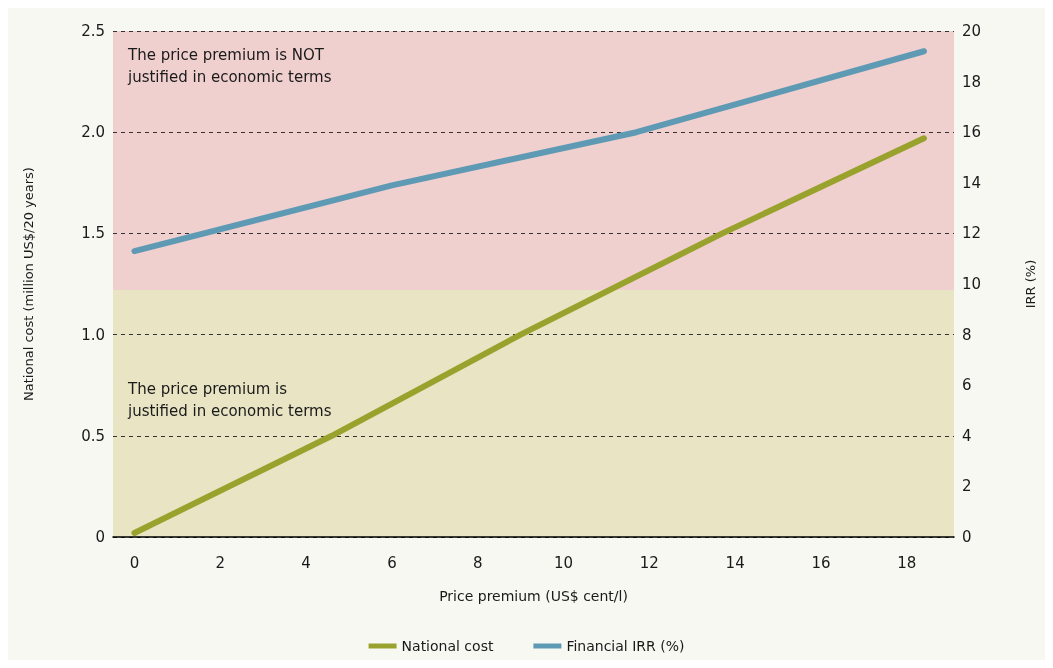 The width and height of the screenshot is (1053, 668). Describe the element at coordinates (972, 132) in the screenshot. I see `y2-tick-label: 16` at that location.